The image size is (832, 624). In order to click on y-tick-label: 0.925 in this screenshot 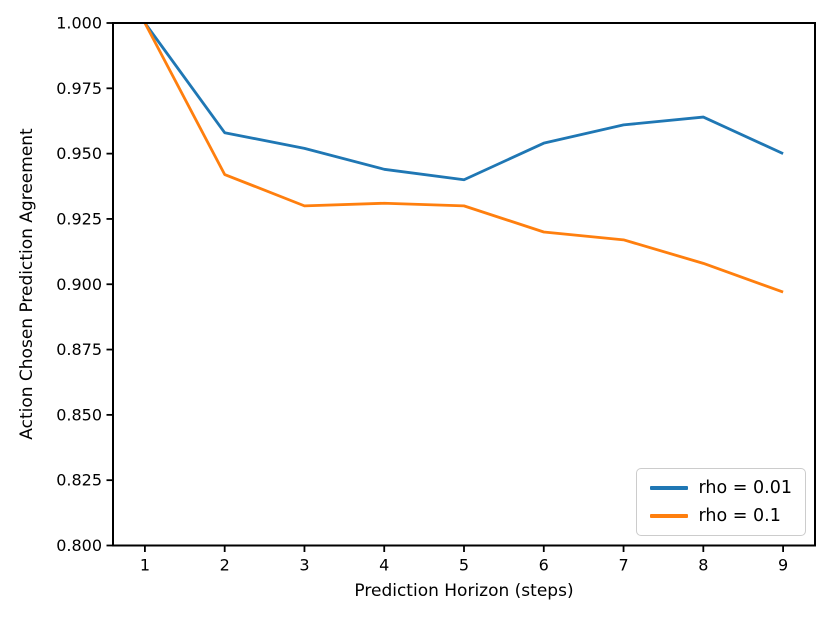, I will do `click(79, 218)`.